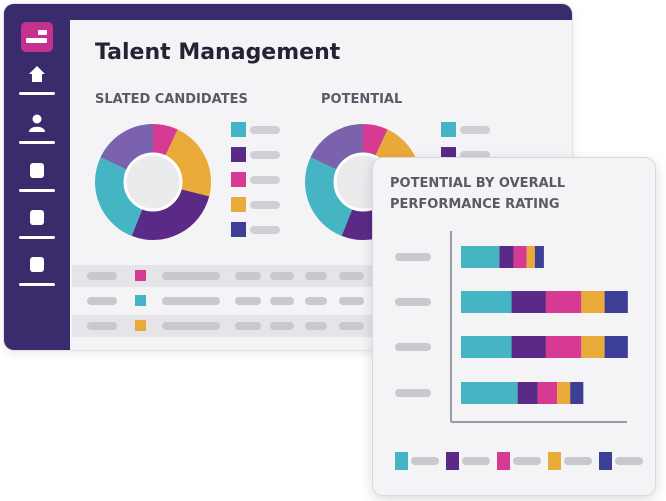  I want to click on bar-segment-row4-series2, so click(528, 393).